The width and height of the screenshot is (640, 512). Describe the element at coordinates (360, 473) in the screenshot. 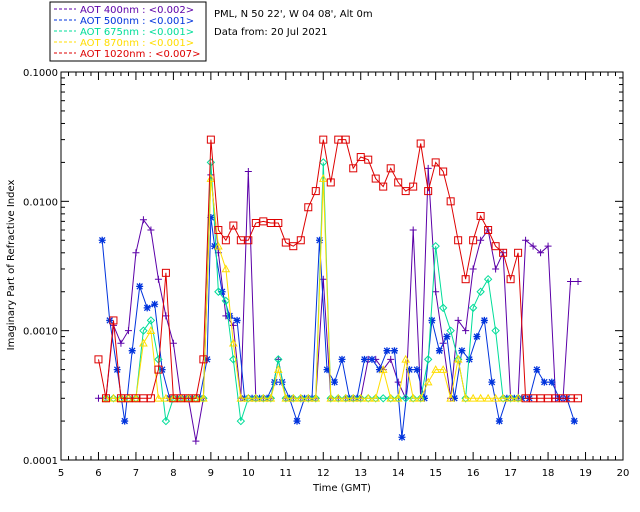

I see `x-tick-label: 13` at that location.